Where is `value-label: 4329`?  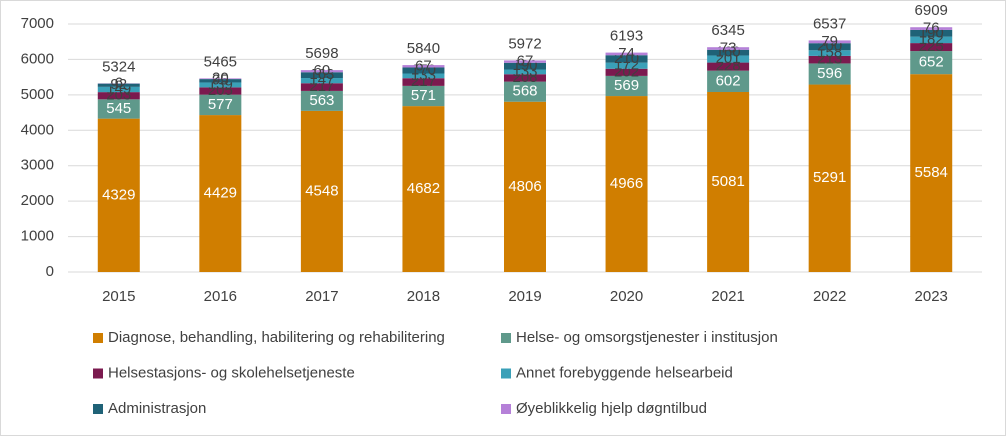 value-label: 4329 is located at coordinates (118, 194).